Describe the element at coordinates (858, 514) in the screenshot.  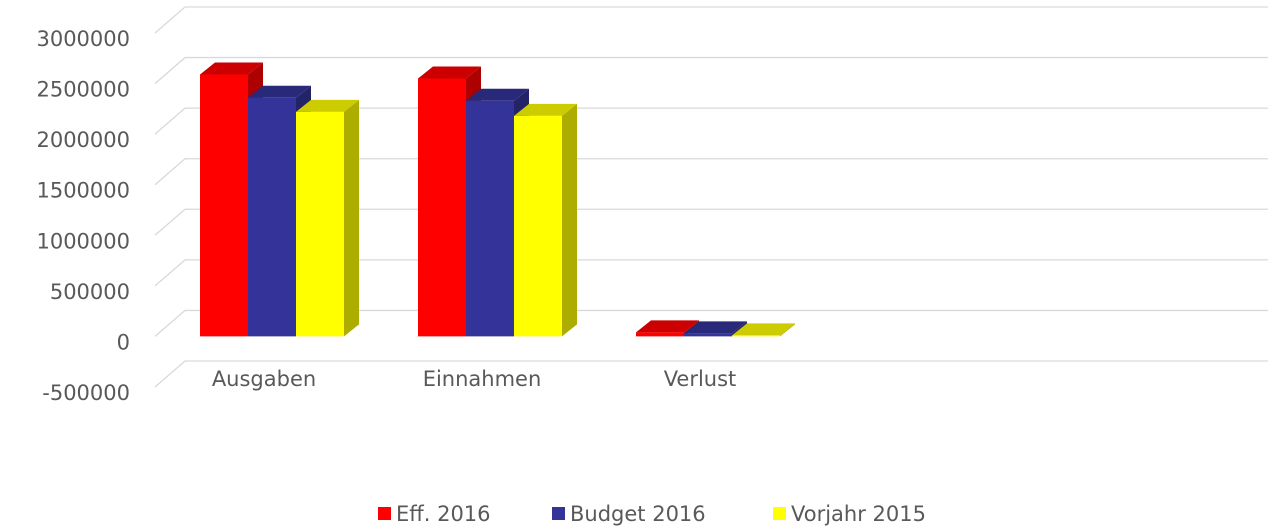
I see `legend-label: Vorjahr 2015` at that location.